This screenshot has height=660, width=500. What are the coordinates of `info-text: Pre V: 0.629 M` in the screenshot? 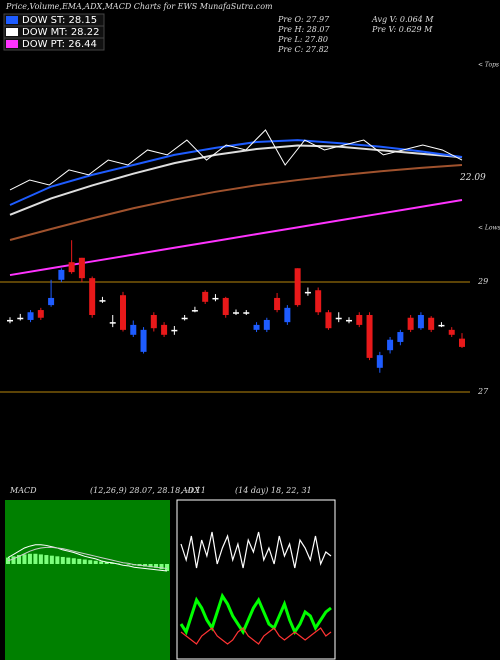 It's located at (402, 29).